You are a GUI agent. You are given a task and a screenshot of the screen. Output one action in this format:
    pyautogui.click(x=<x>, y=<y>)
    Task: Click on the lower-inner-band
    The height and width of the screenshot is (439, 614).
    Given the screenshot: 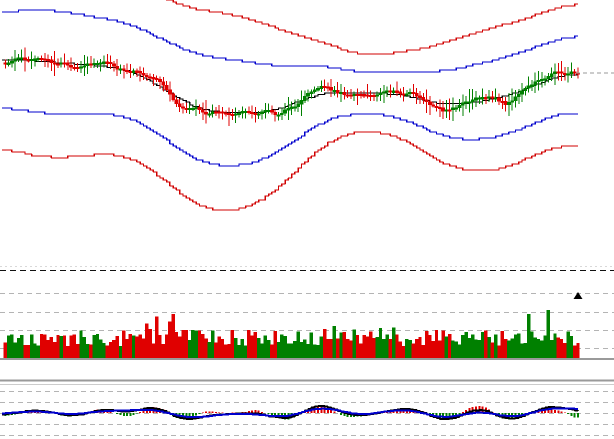 What is the action you would take?
    pyautogui.click(x=290, y=137)
    